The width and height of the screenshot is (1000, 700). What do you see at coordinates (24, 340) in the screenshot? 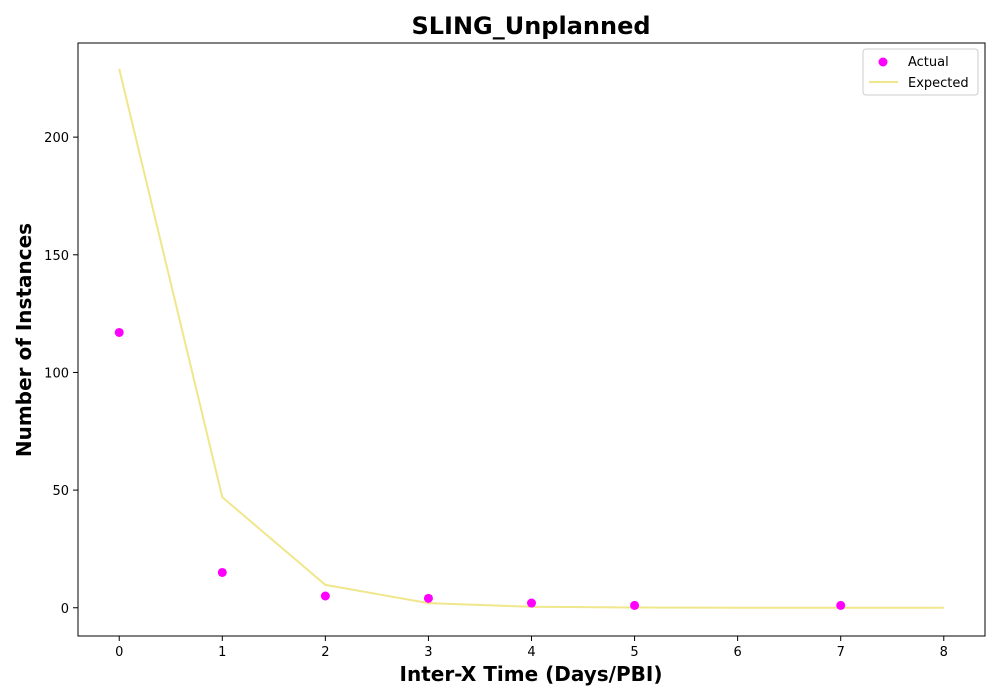
I see `y-axis-label: Number of Instances` at bounding box center [24, 340].